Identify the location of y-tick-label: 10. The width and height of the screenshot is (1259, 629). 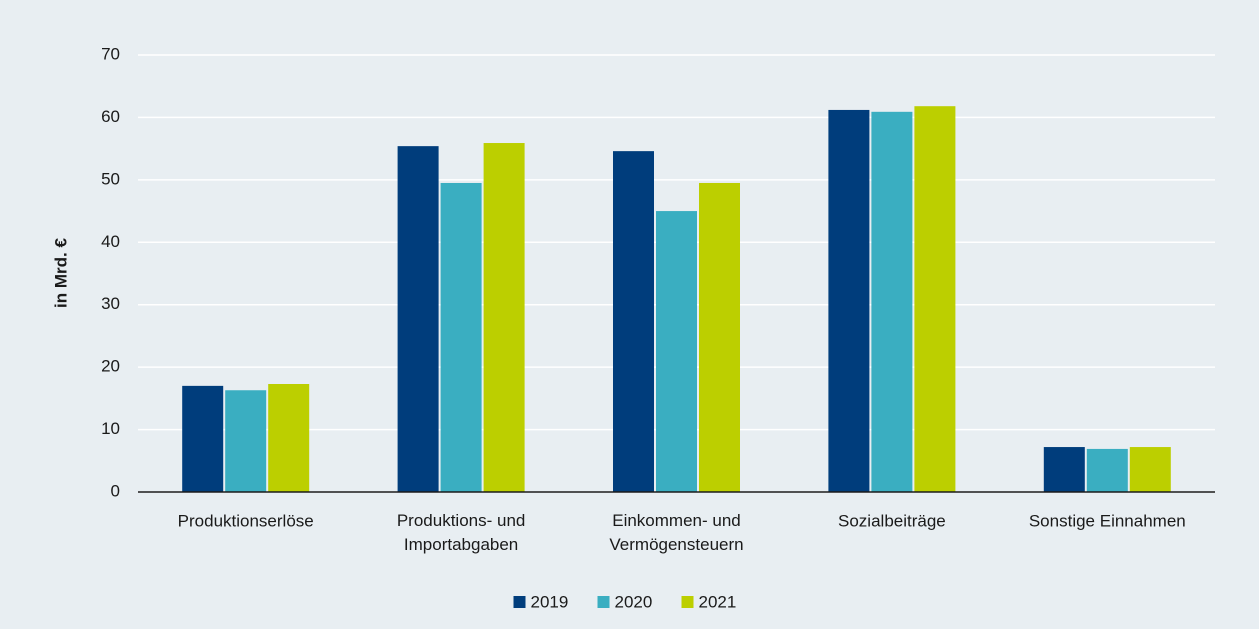
(110, 428).